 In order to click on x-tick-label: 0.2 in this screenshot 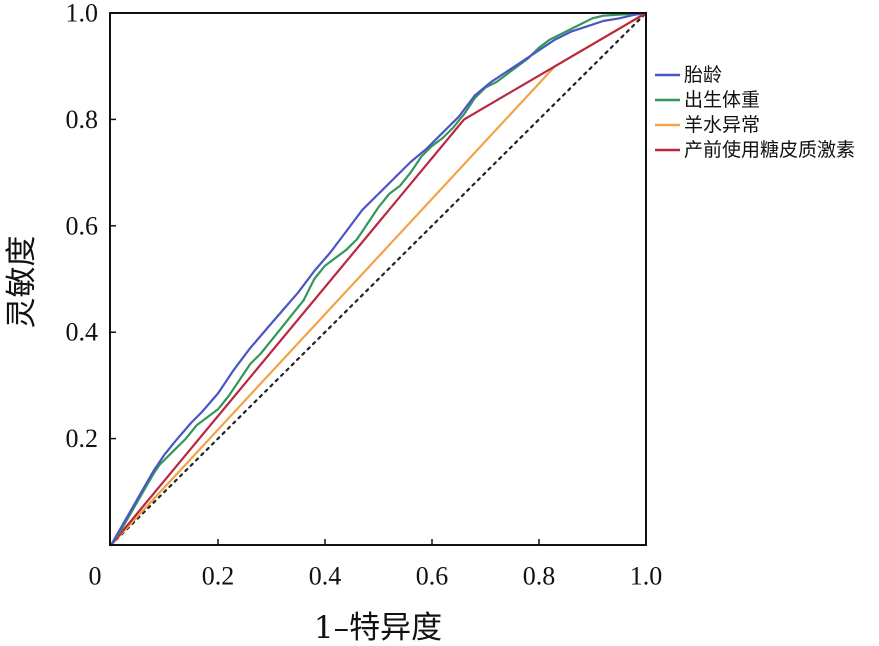, I will do `click(218, 576)`.